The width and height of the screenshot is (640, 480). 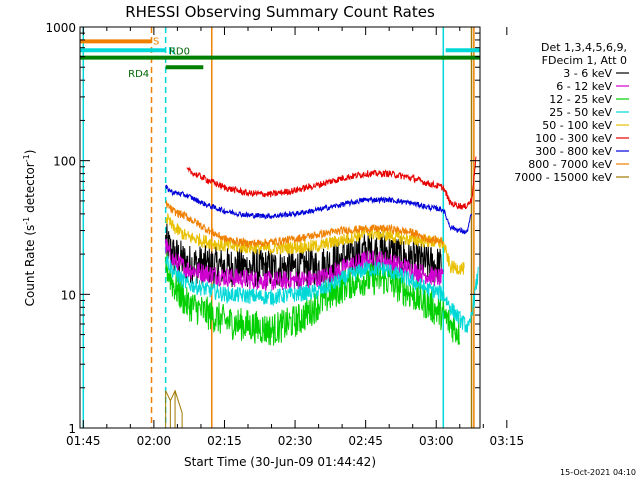 What do you see at coordinates (26, 158) in the screenshot?
I see `y-axis-label-sup2: -1` at bounding box center [26, 158].